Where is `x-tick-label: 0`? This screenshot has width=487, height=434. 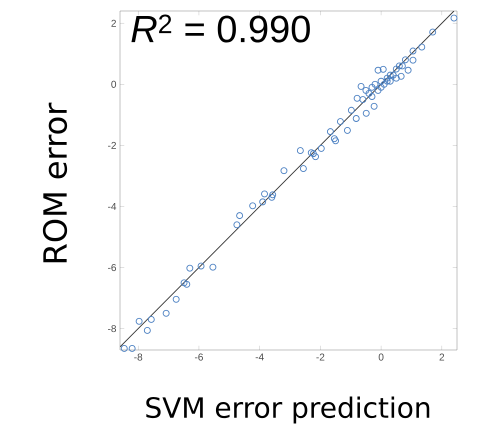 x-tick-label: 0 is located at coordinates (381, 357).